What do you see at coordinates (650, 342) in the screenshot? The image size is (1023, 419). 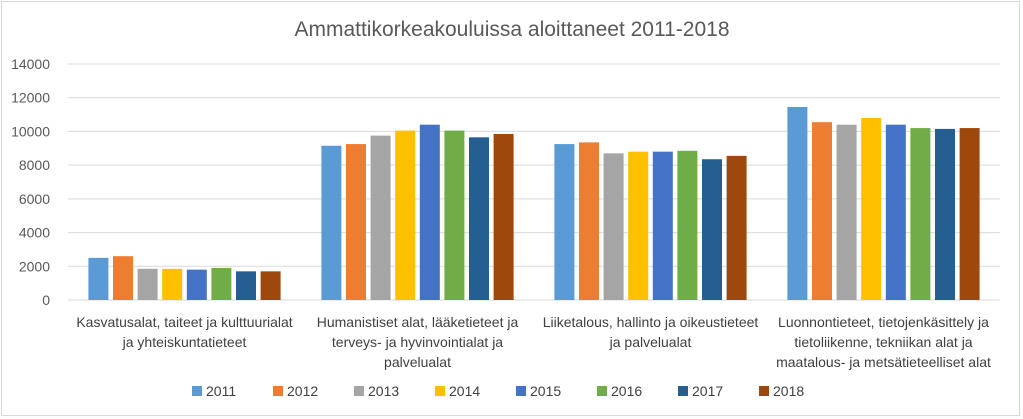 I see `category-label: ja palvelualat` at bounding box center [650, 342].